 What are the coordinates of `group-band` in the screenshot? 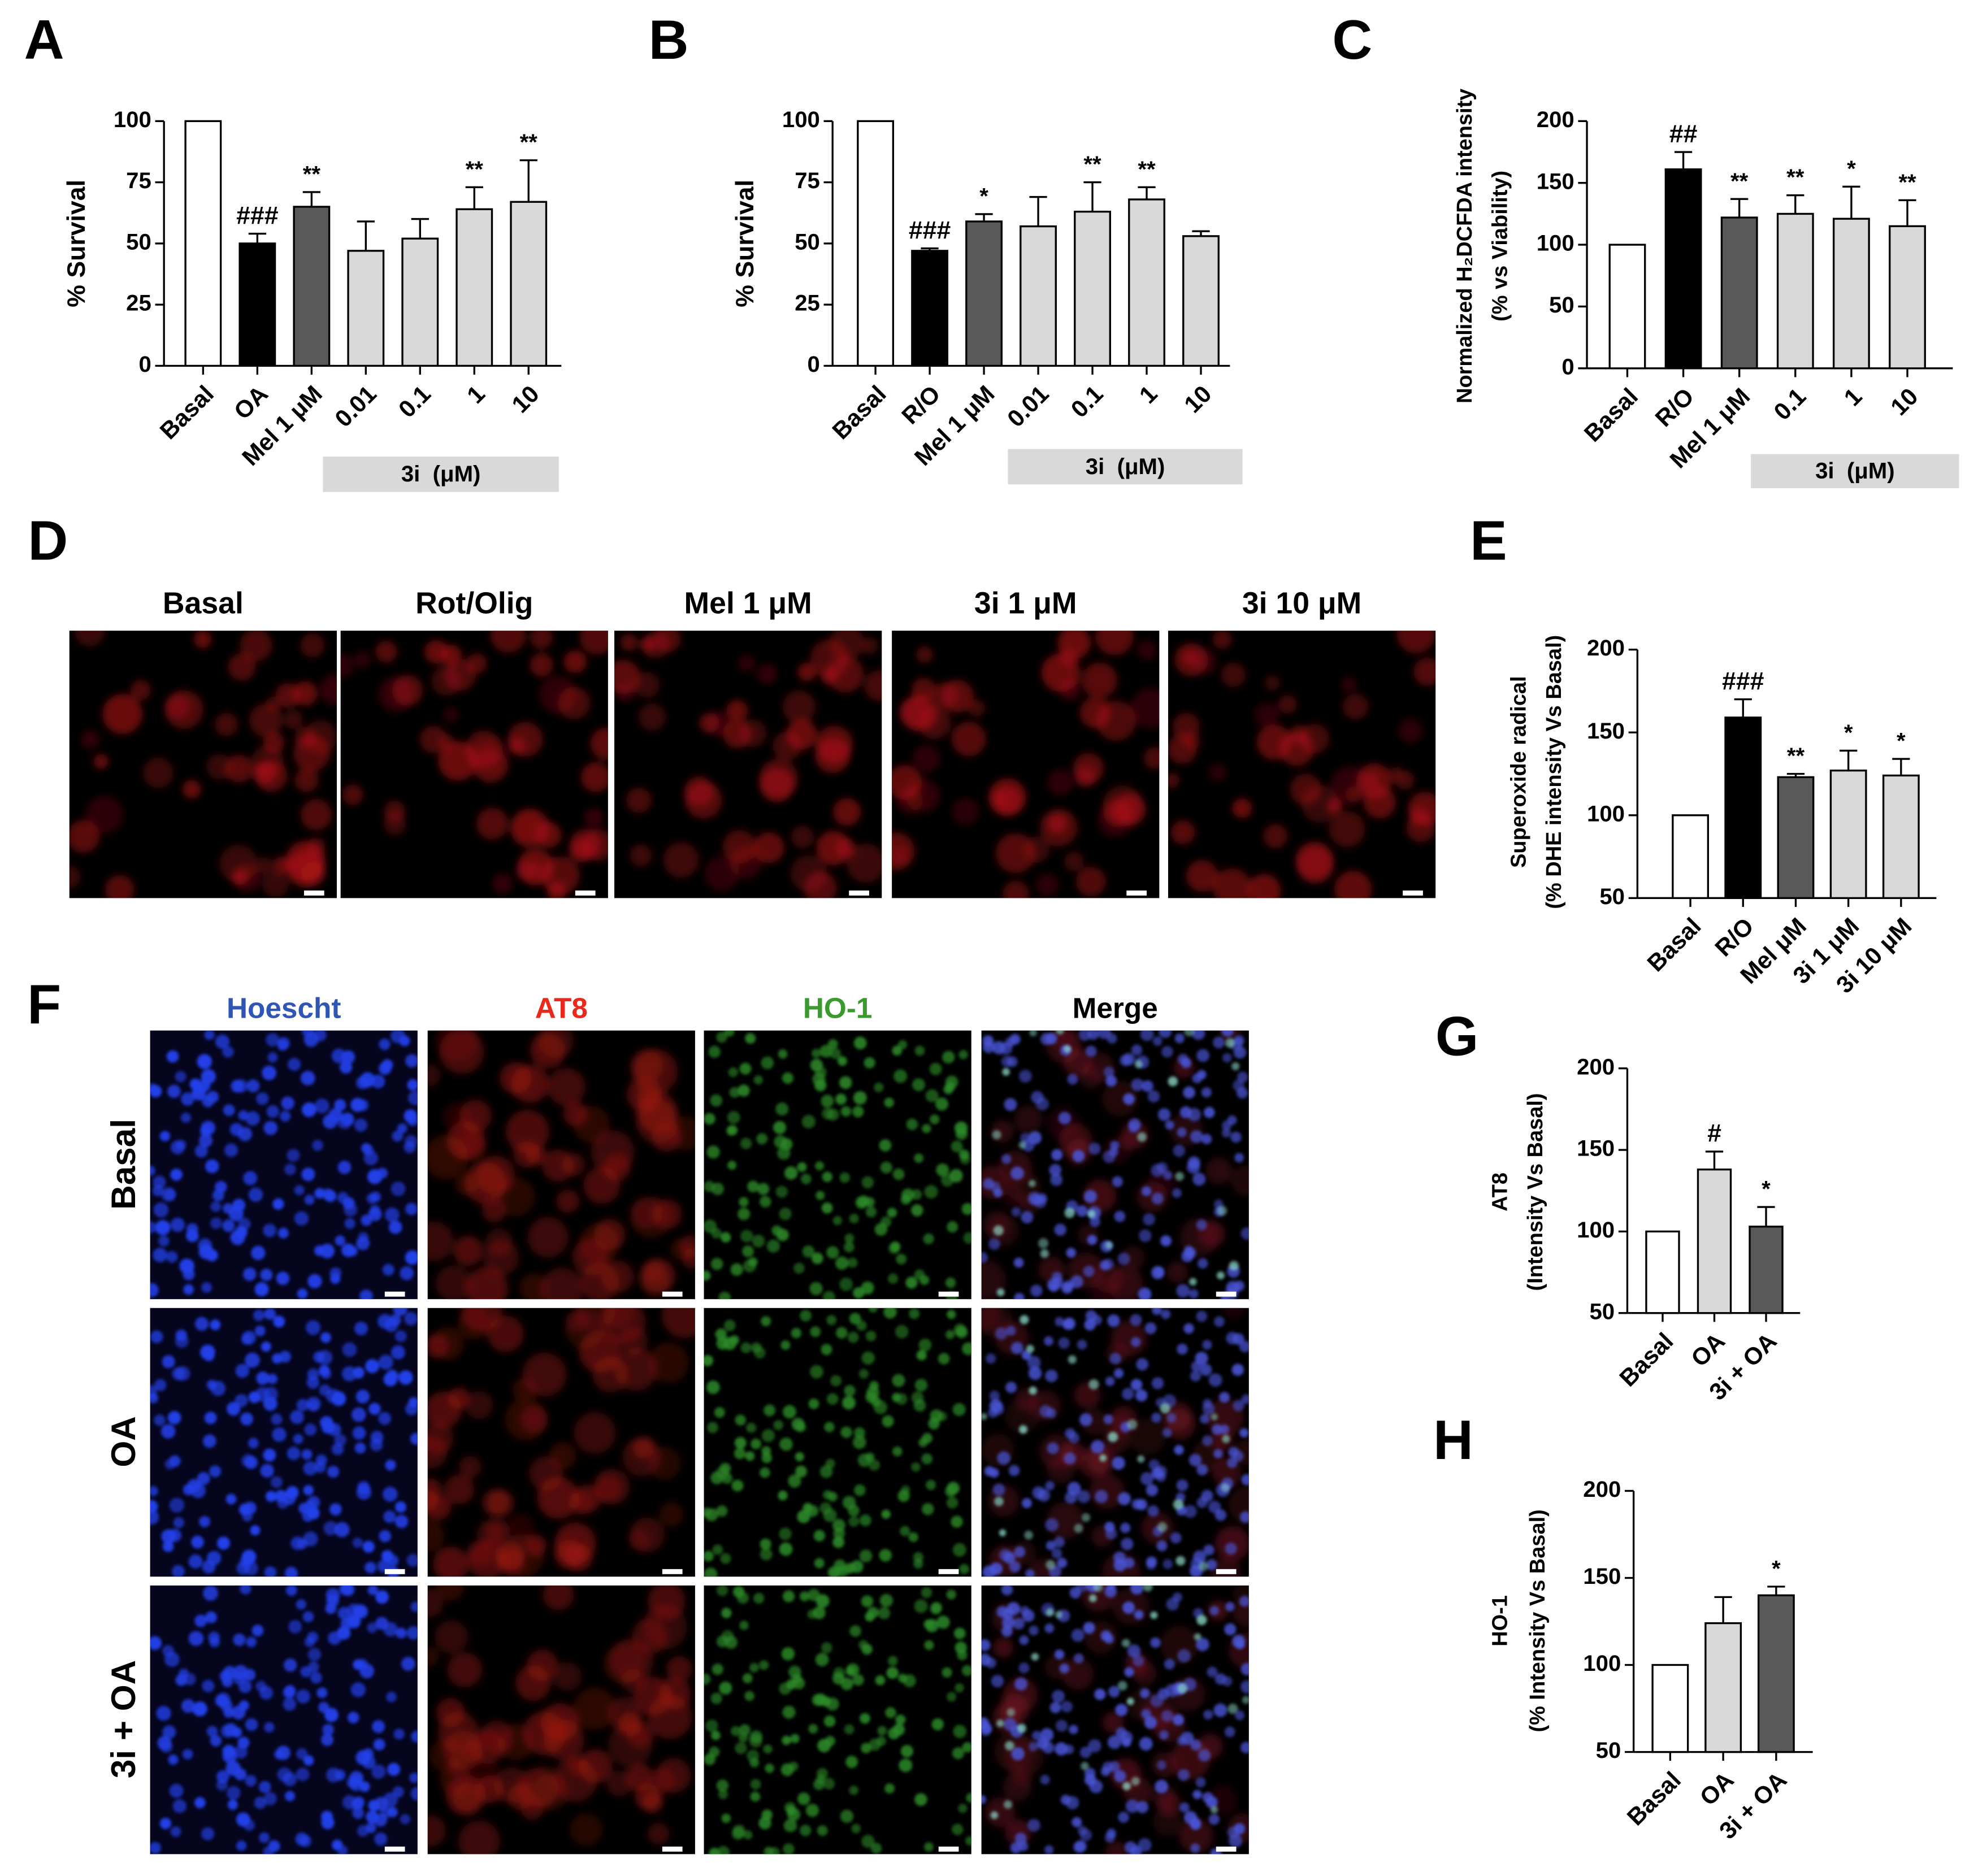 It's located at (1125, 467).